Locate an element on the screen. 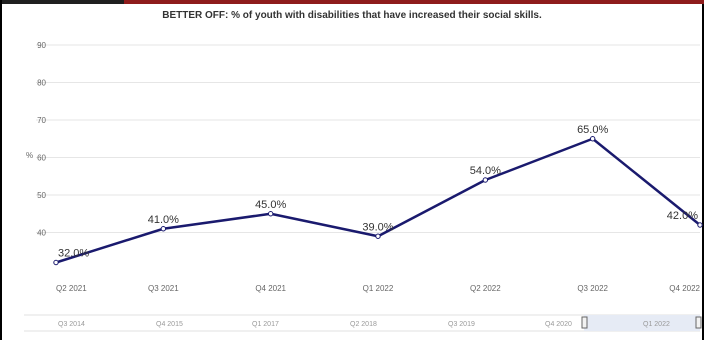 This screenshot has width=704, height=340. left-frame-border is located at coordinates (1, 170).